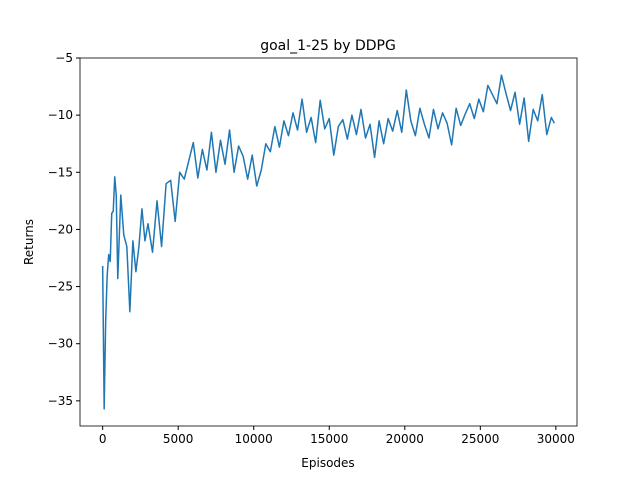  What do you see at coordinates (29, 242) in the screenshot?
I see `y-axis-label: Returns` at bounding box center [29, 242].